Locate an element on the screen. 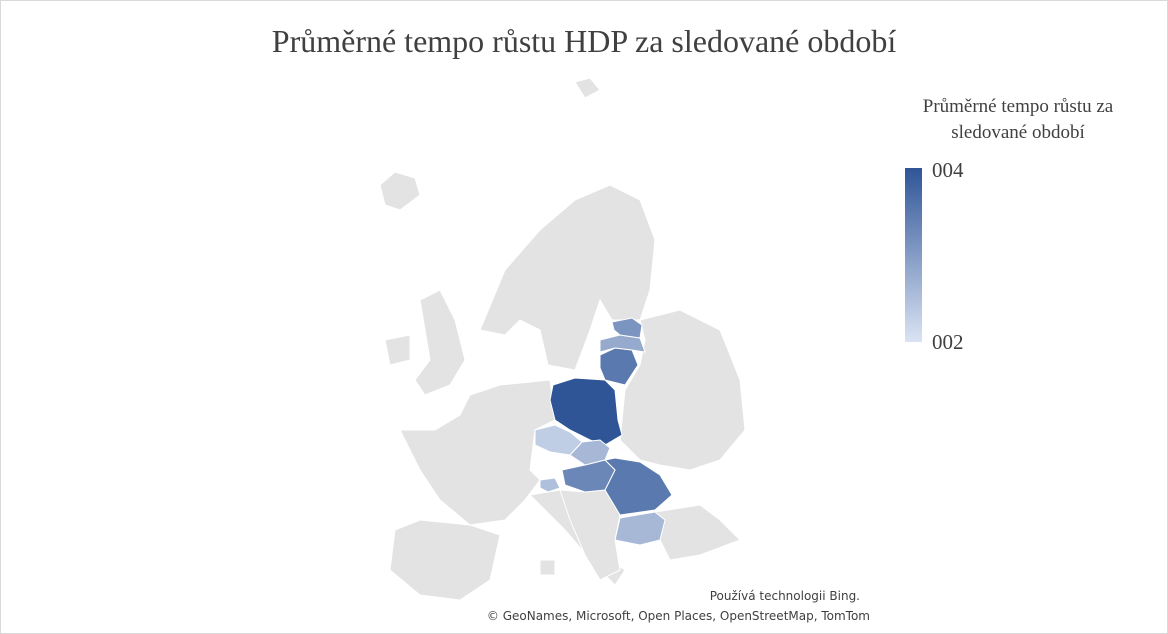  countries is located at coordinates (603, 431).